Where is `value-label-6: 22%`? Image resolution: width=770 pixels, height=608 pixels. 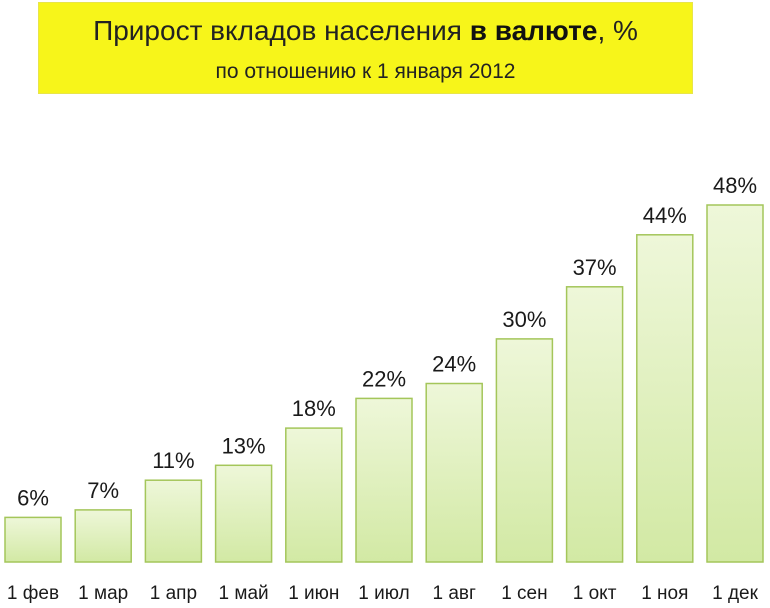 value-label-6: 22% is located at coordinates (384, 378).